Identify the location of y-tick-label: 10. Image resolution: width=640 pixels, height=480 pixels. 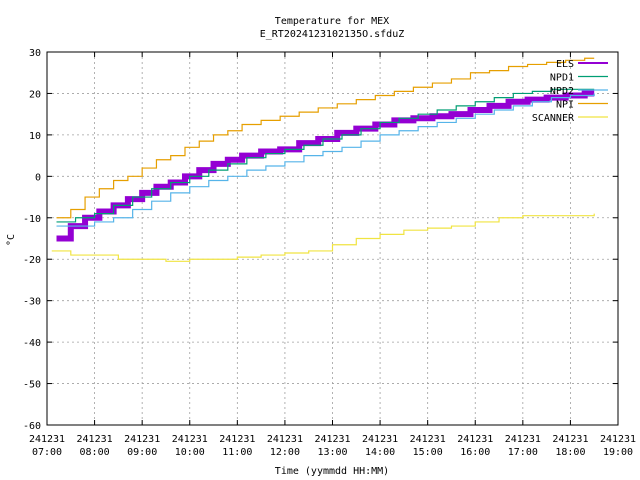
(35, 136).